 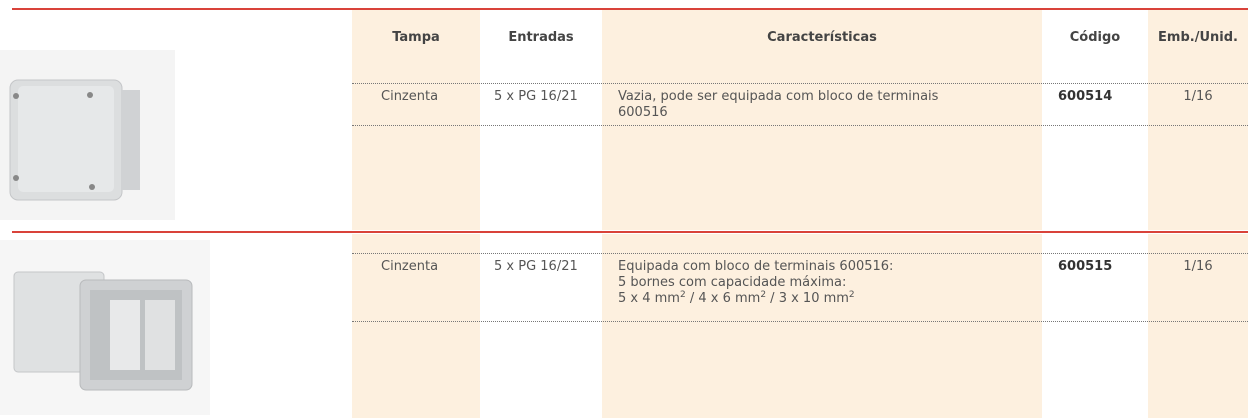 I want to click on capacity-text: / 4 x 6 mm, so click(x=723, y=298).